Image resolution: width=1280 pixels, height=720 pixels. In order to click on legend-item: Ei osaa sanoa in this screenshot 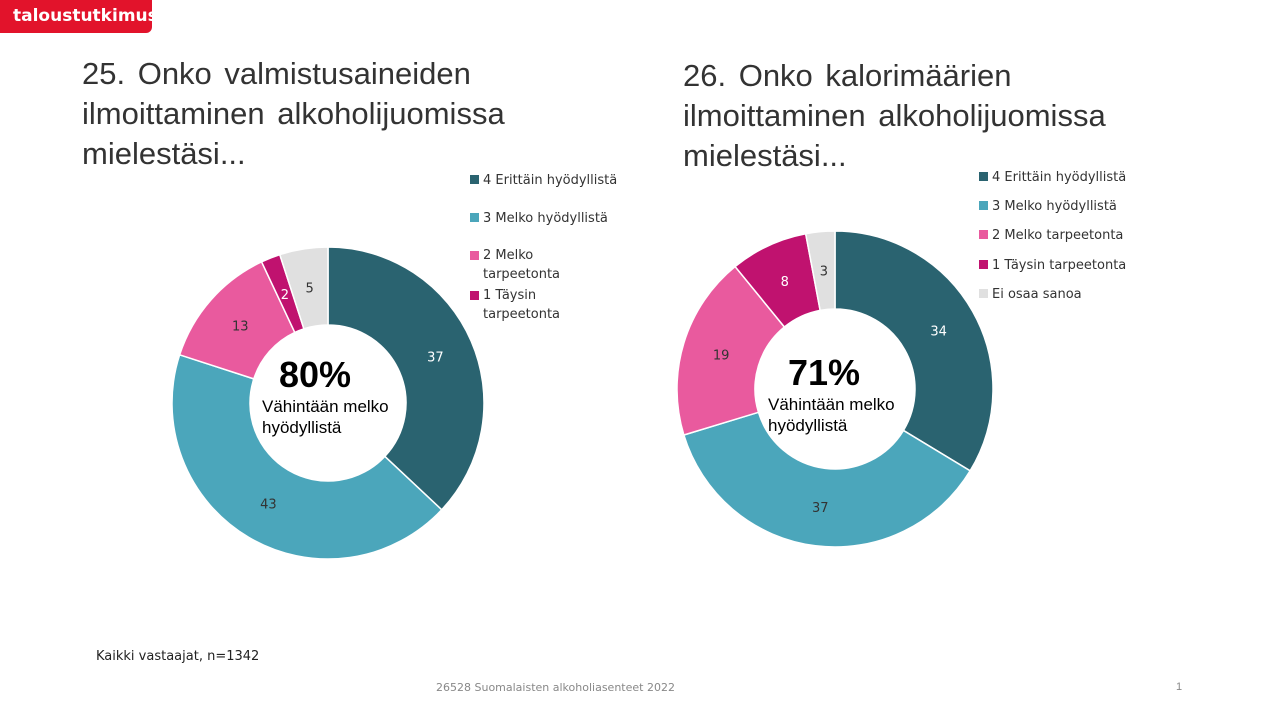, I will do `click(1030, 295)`.